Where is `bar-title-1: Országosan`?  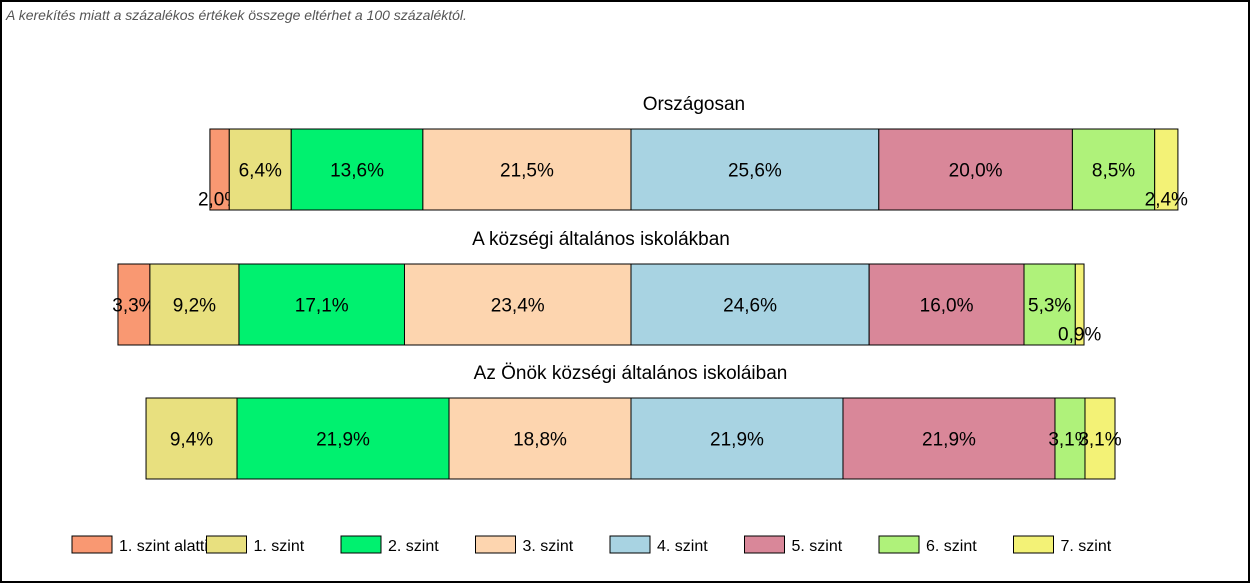
bar-title-1: Országosan is located at coordinates (694, 104).